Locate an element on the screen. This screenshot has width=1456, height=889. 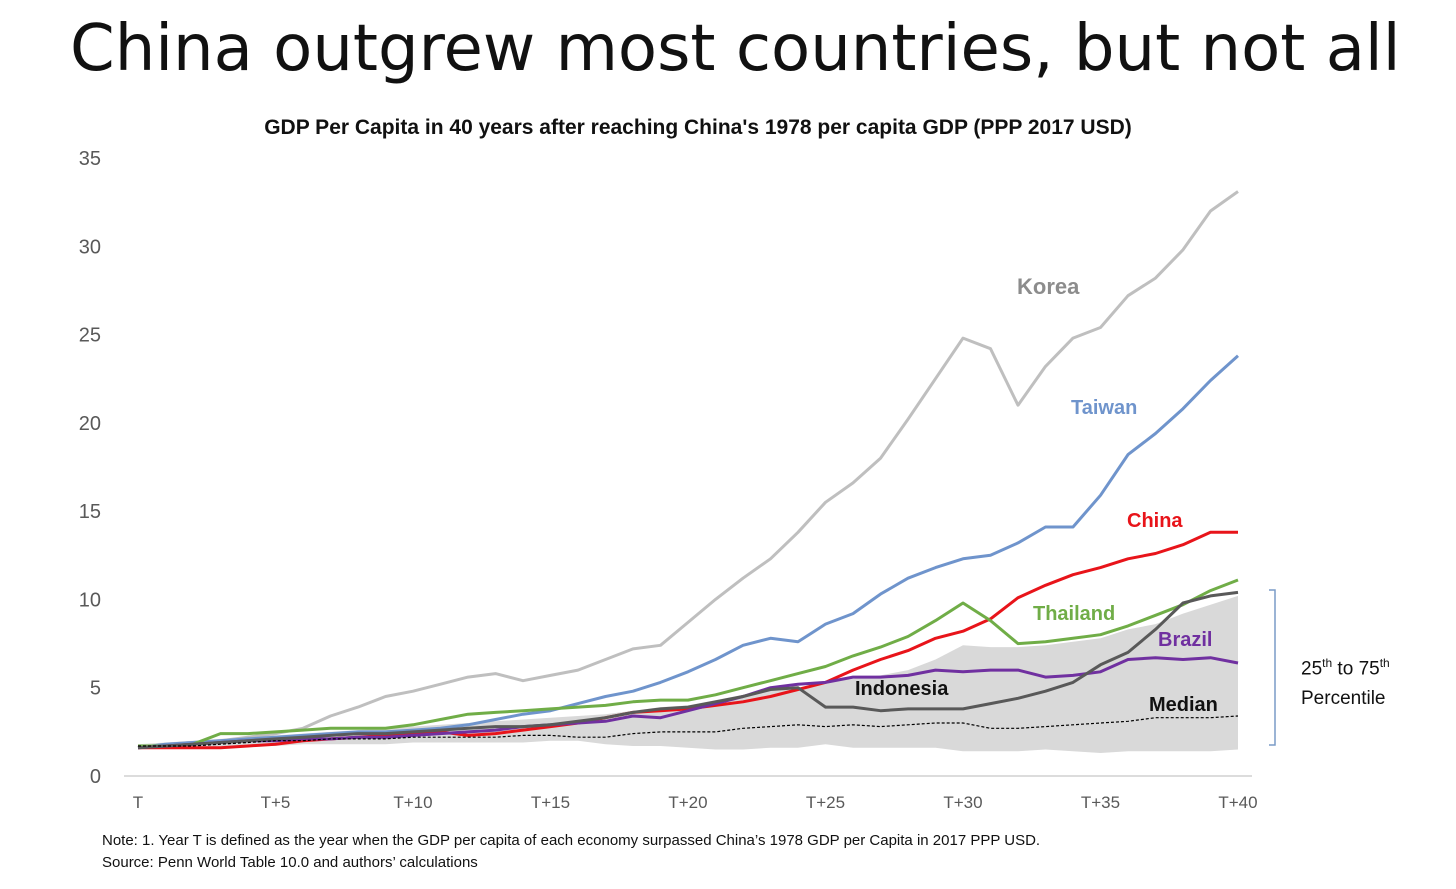
x-tick-label: T+5 is located at coordinates (276, 802).